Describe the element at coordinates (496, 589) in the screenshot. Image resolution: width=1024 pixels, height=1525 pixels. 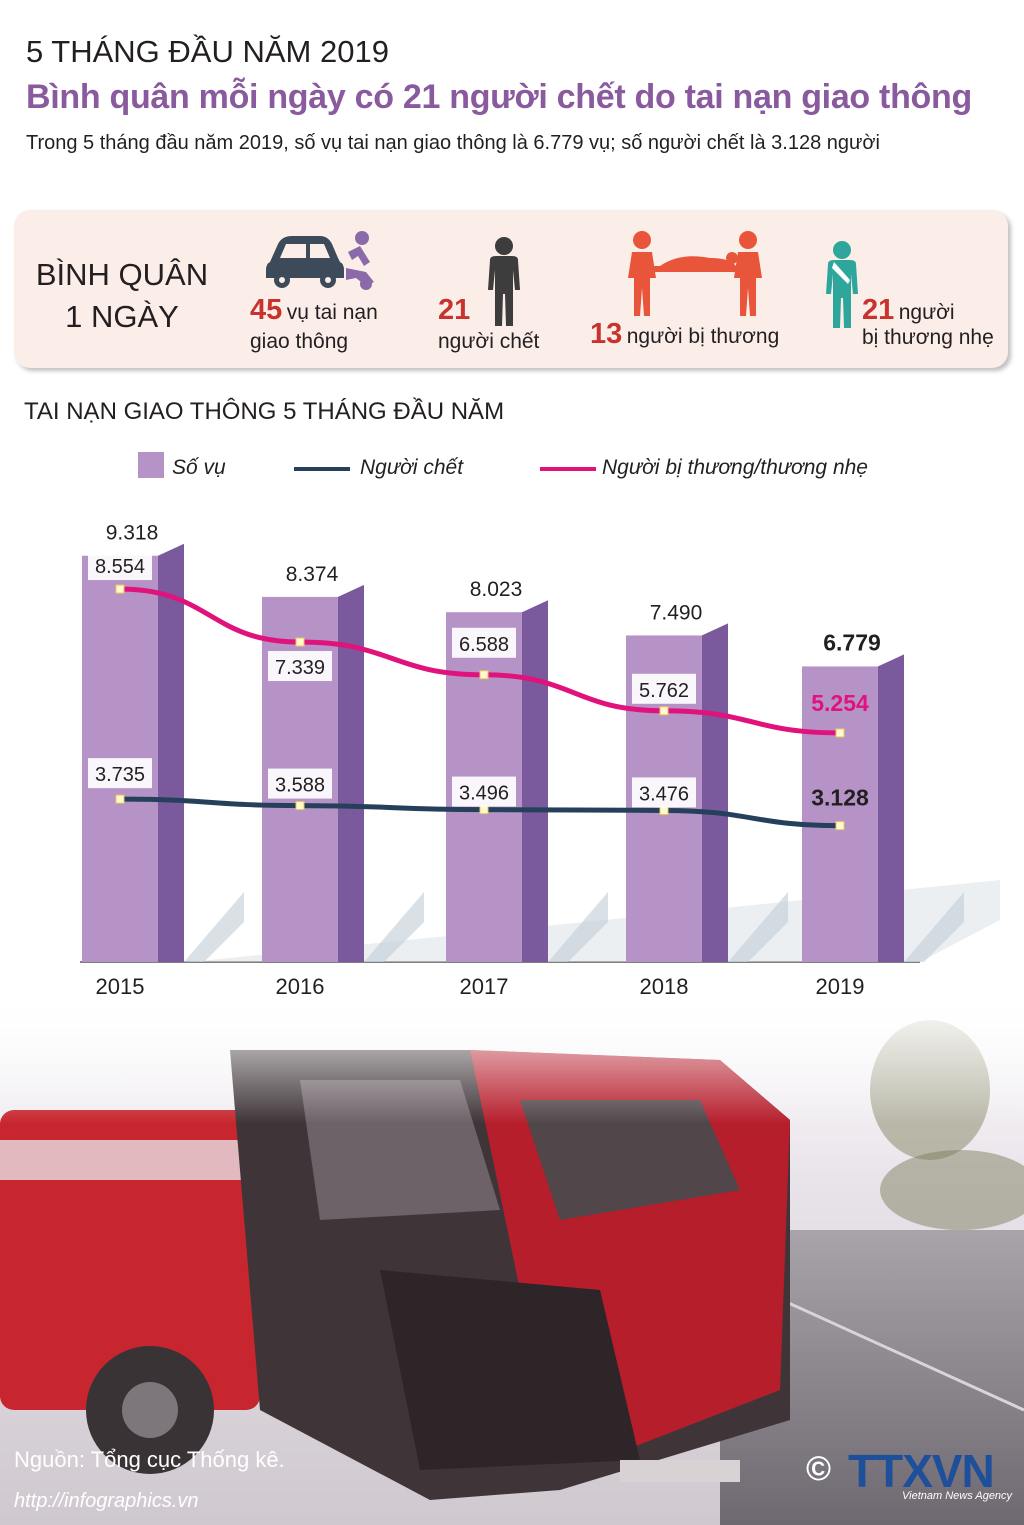
I see `bar-value-label: 8.023` at that location.